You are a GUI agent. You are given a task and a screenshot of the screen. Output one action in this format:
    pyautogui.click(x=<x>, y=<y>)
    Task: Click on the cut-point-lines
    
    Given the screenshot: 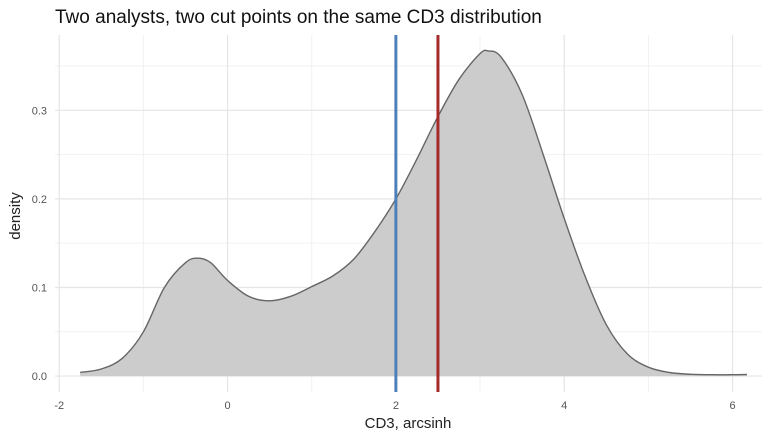 What is the action you would take?
    pyautogui.click(x=417, y=213)
    